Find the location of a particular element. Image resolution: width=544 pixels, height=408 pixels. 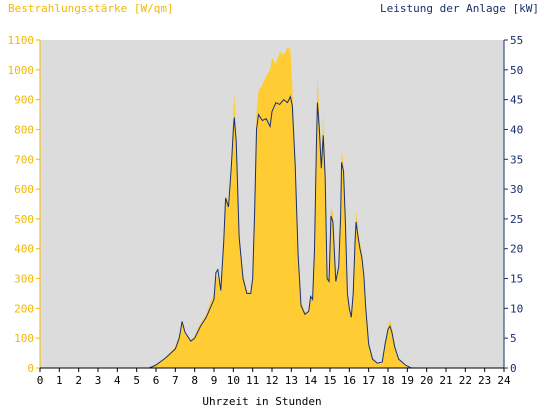

y-right-tick-label: 0 is located at coordinates (513, 368).